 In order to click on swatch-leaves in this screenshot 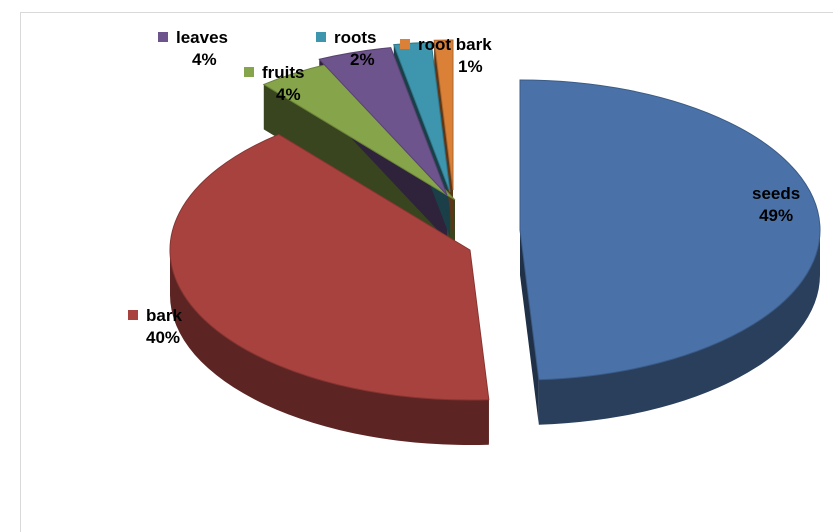, I will do `click(163, 37)`.